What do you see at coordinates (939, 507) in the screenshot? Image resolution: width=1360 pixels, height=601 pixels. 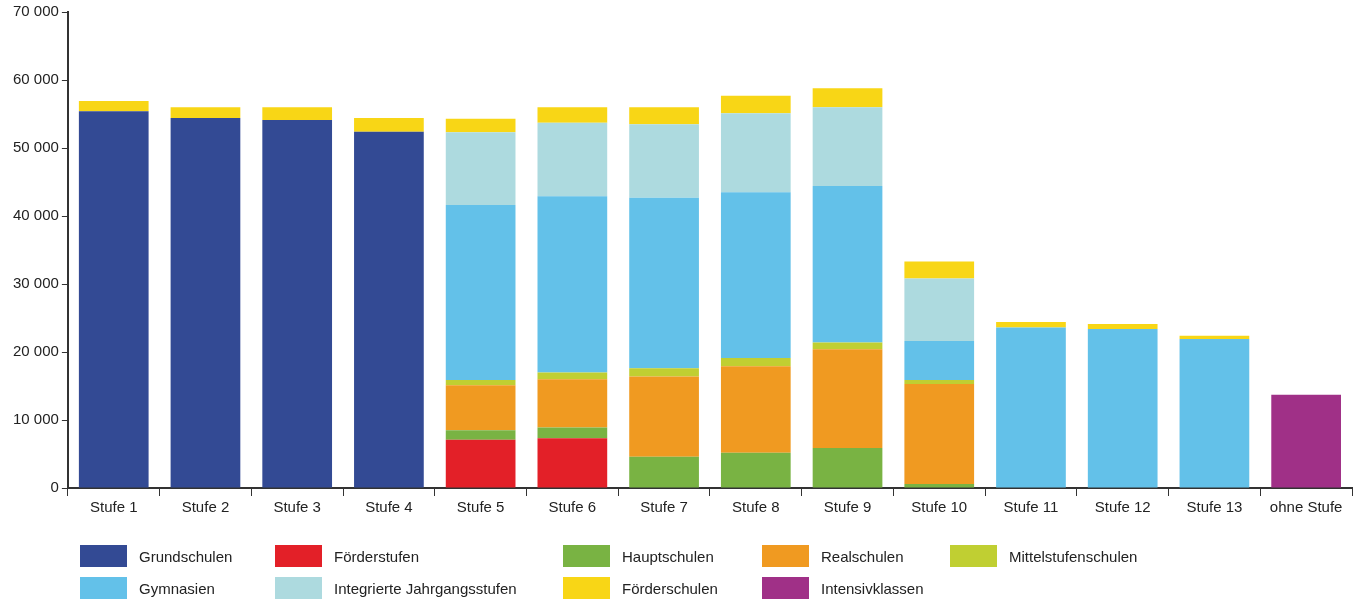 I see `x-tick-label: Stufe 10` at bounding box center [939, 507].